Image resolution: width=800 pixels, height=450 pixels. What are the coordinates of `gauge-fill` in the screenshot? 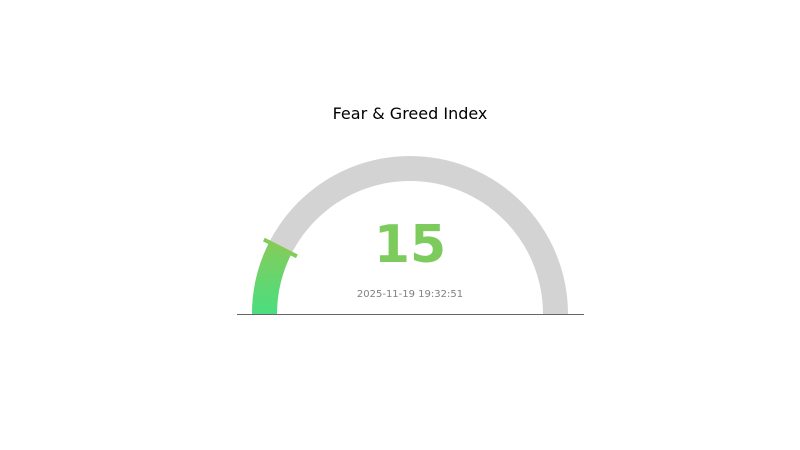 It's located at (272, 278).